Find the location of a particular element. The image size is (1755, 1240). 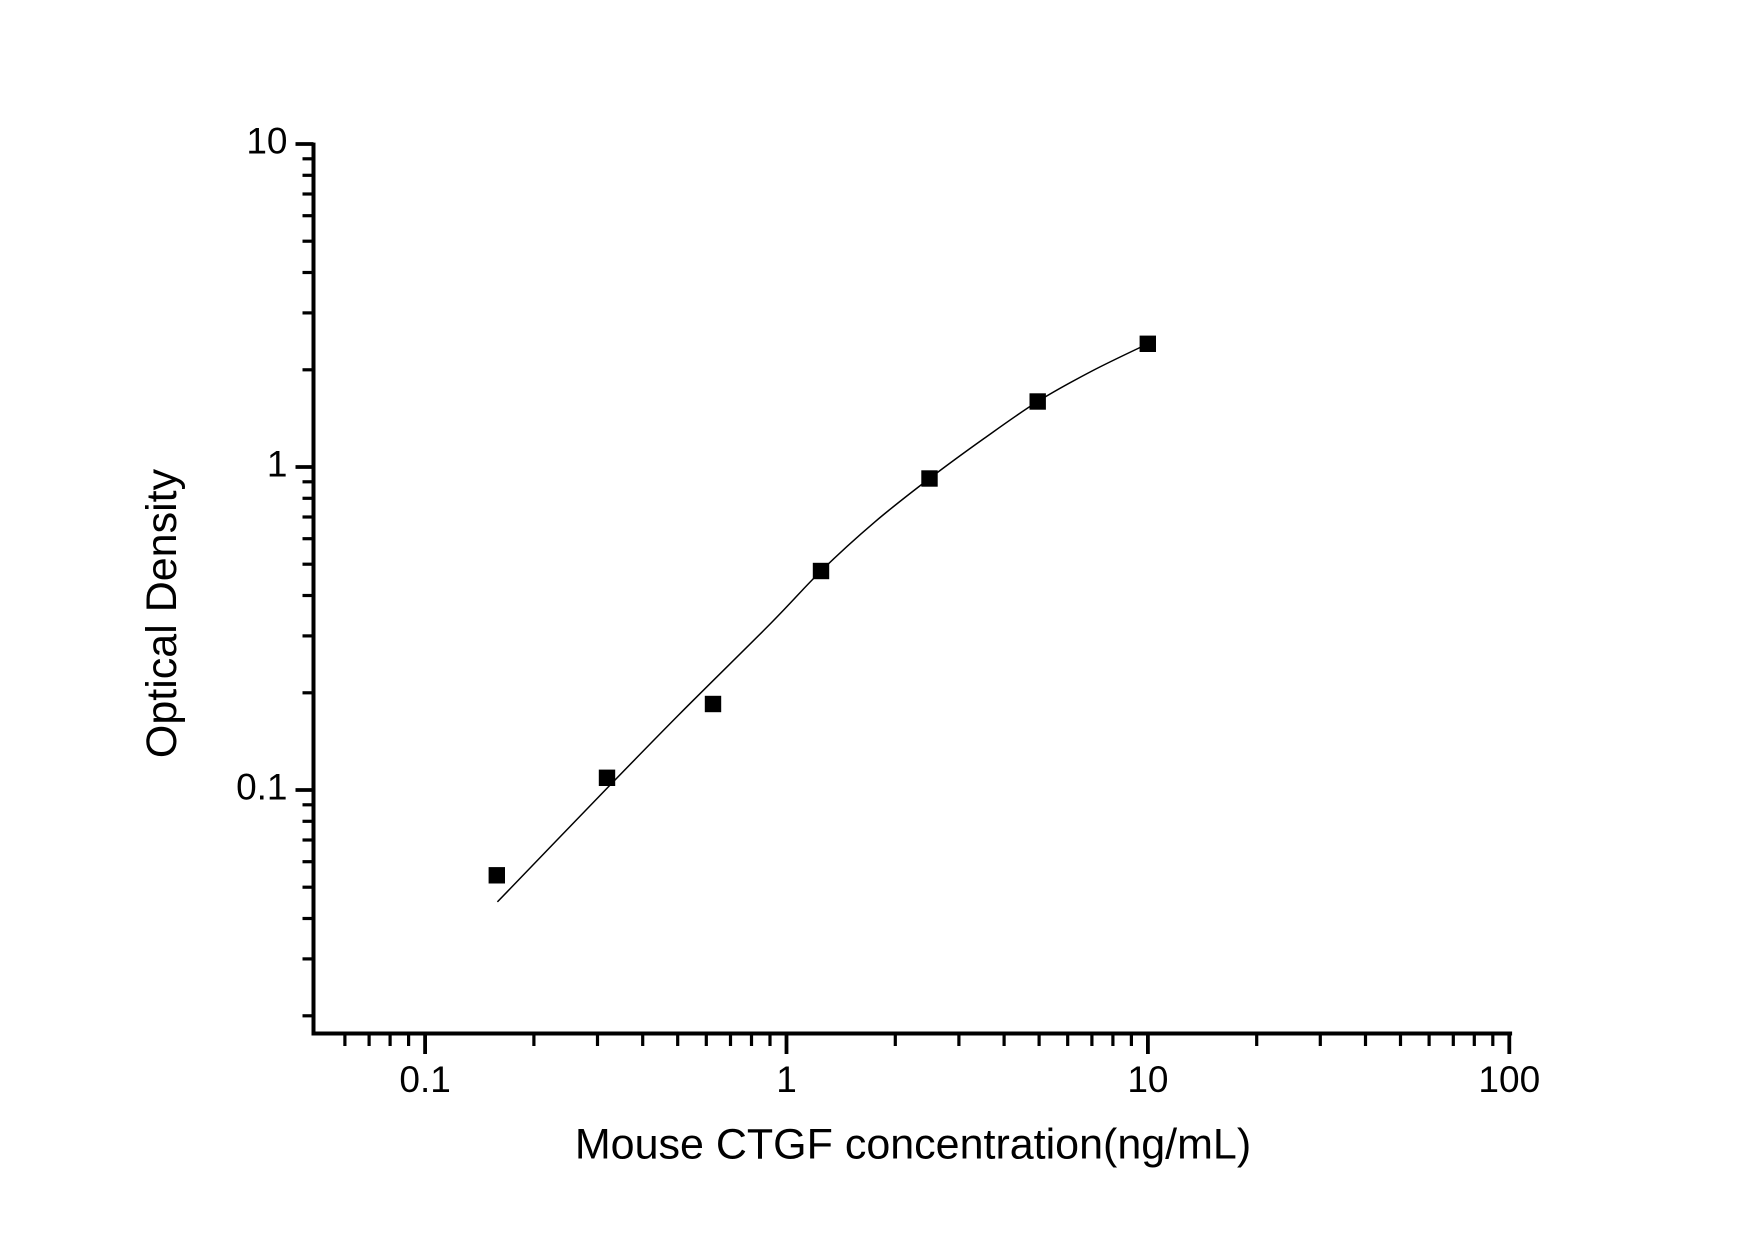

svg-text: Optical Density is located at coordinates (162, 613).